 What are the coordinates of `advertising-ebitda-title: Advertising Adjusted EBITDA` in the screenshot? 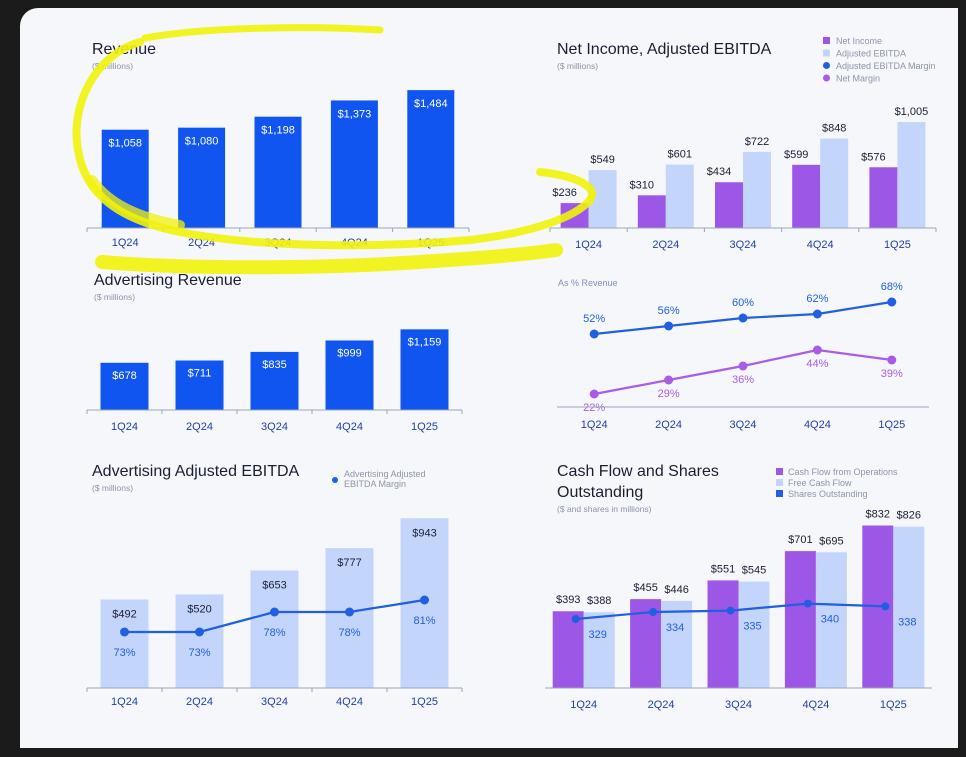 It's located at (196, 471).